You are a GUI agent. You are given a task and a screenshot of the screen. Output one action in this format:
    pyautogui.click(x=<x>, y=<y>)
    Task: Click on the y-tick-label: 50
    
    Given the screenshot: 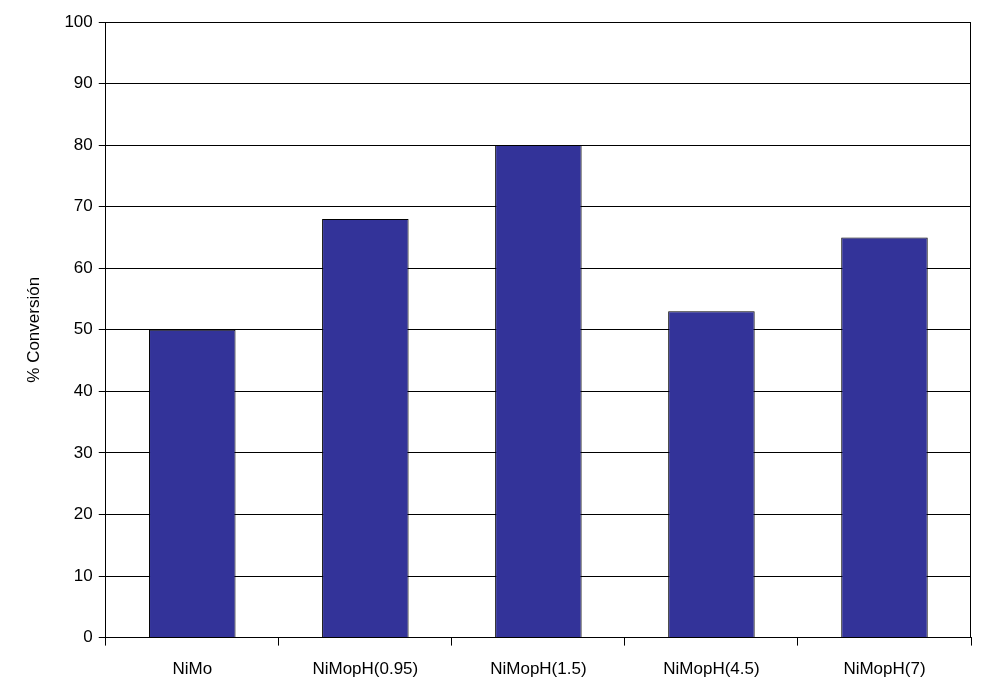 What is the action you would take?
    pyautogui.click(x=83, y=329)
    